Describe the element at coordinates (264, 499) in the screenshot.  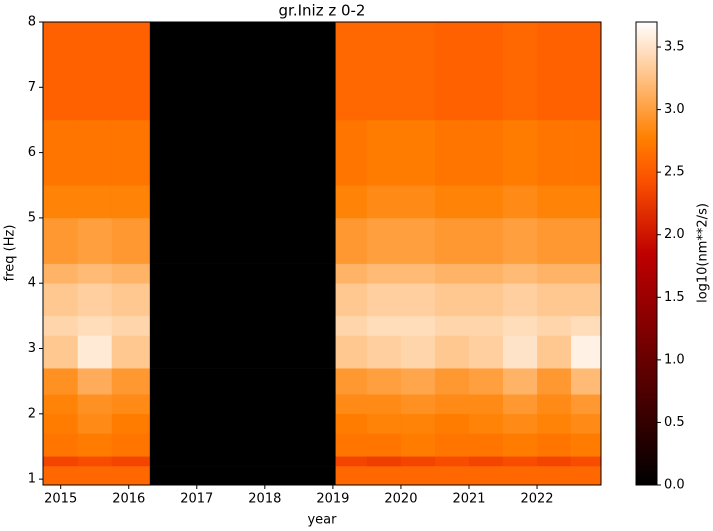
I see `x-tick-label: 2018` at that location.